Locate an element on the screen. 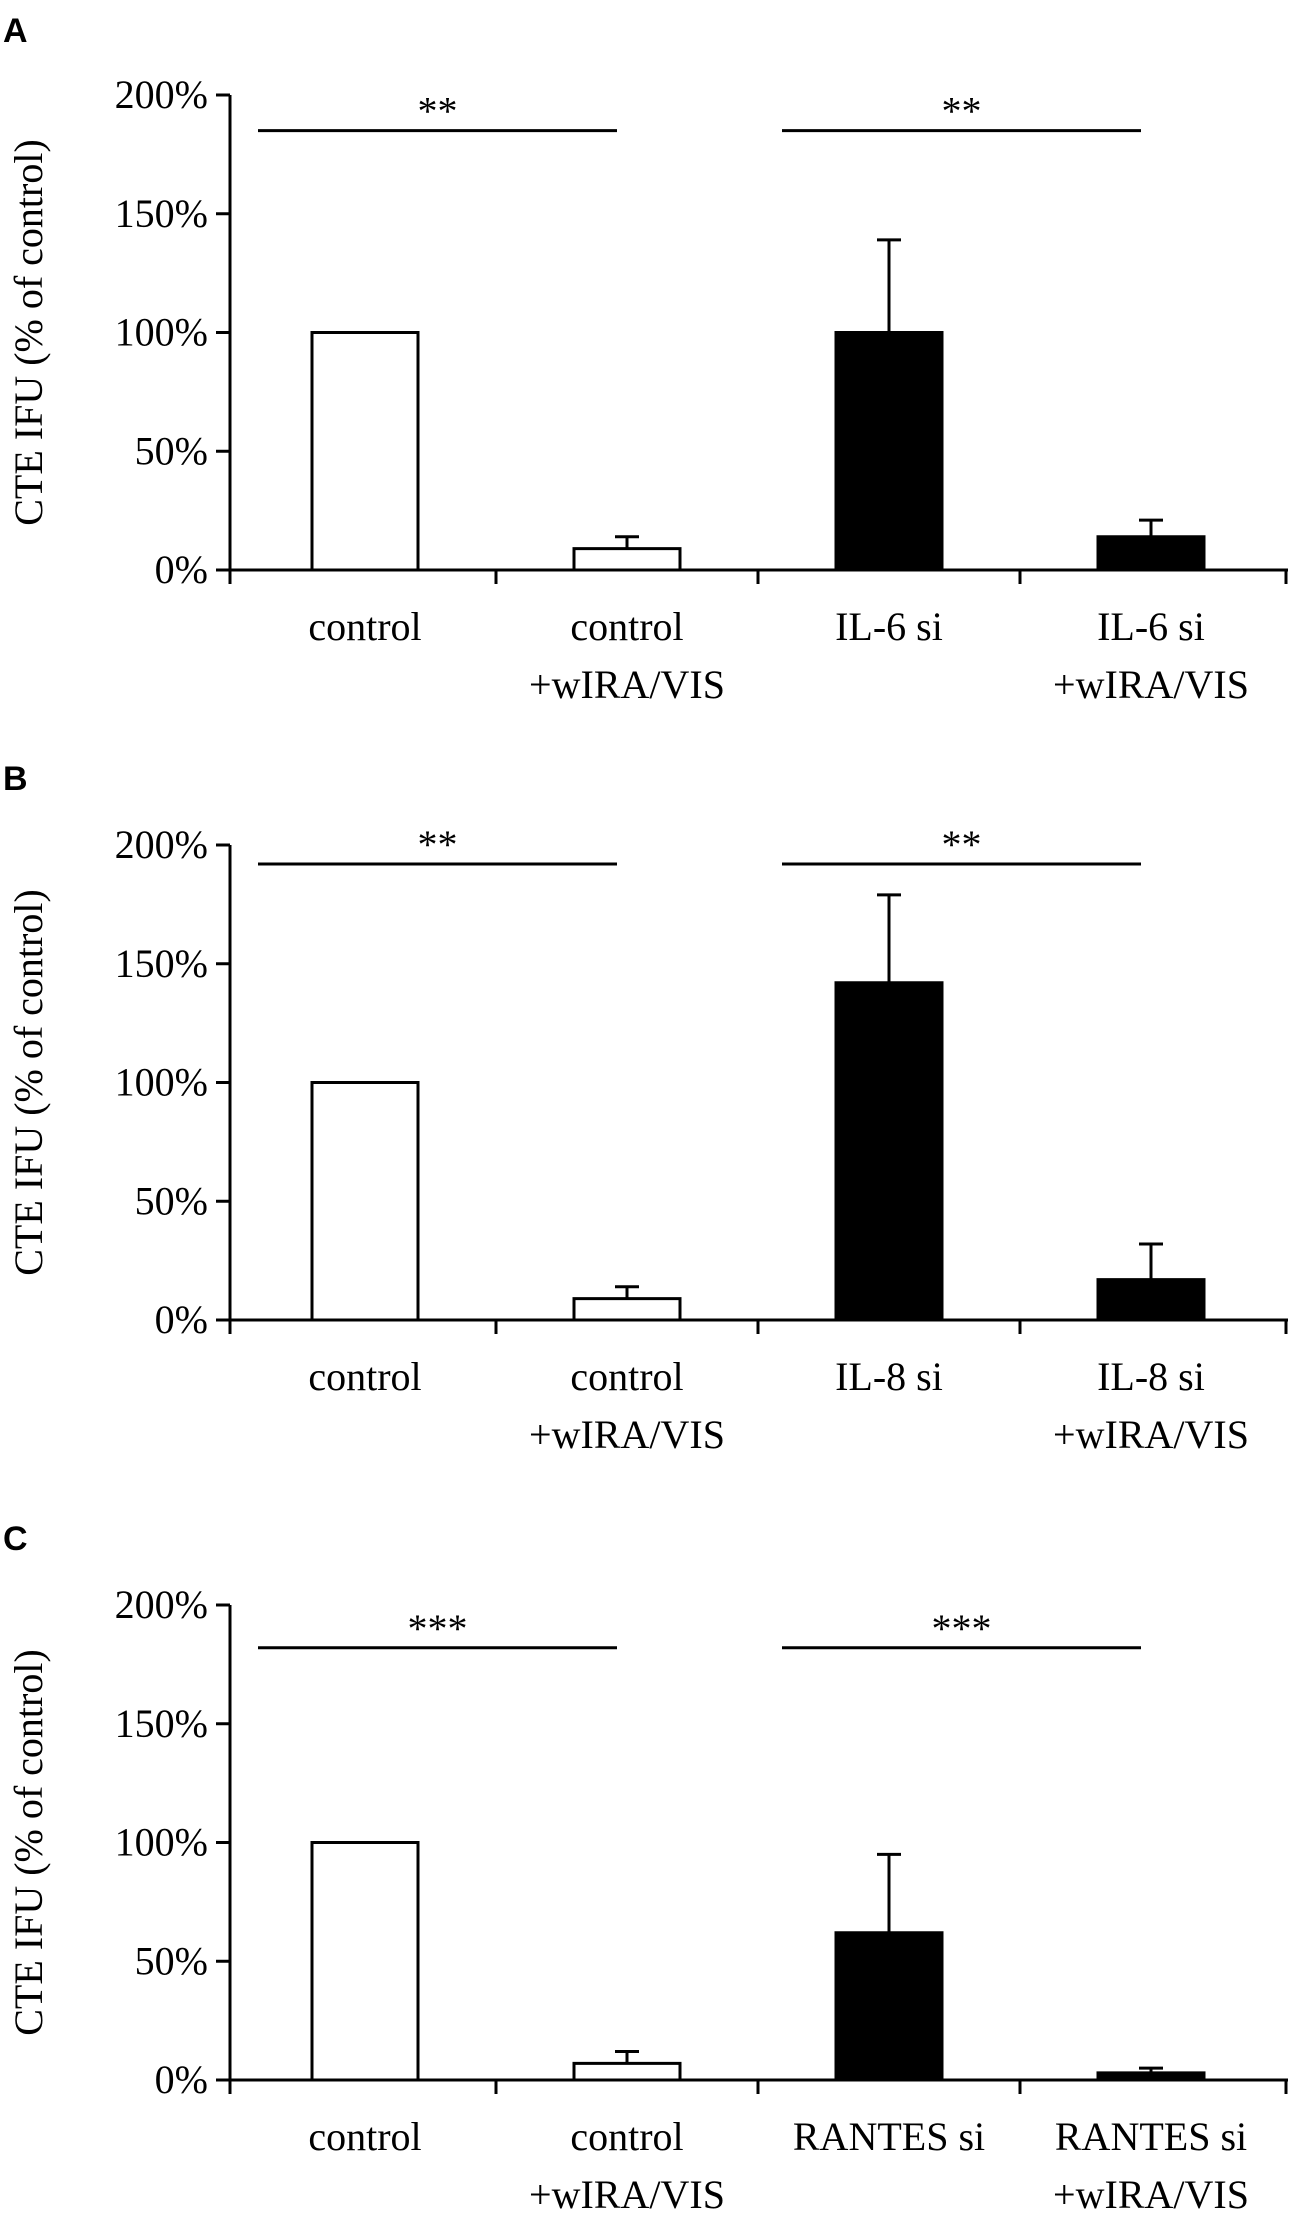  panel-letter: A is located at coordinates (15, 31).